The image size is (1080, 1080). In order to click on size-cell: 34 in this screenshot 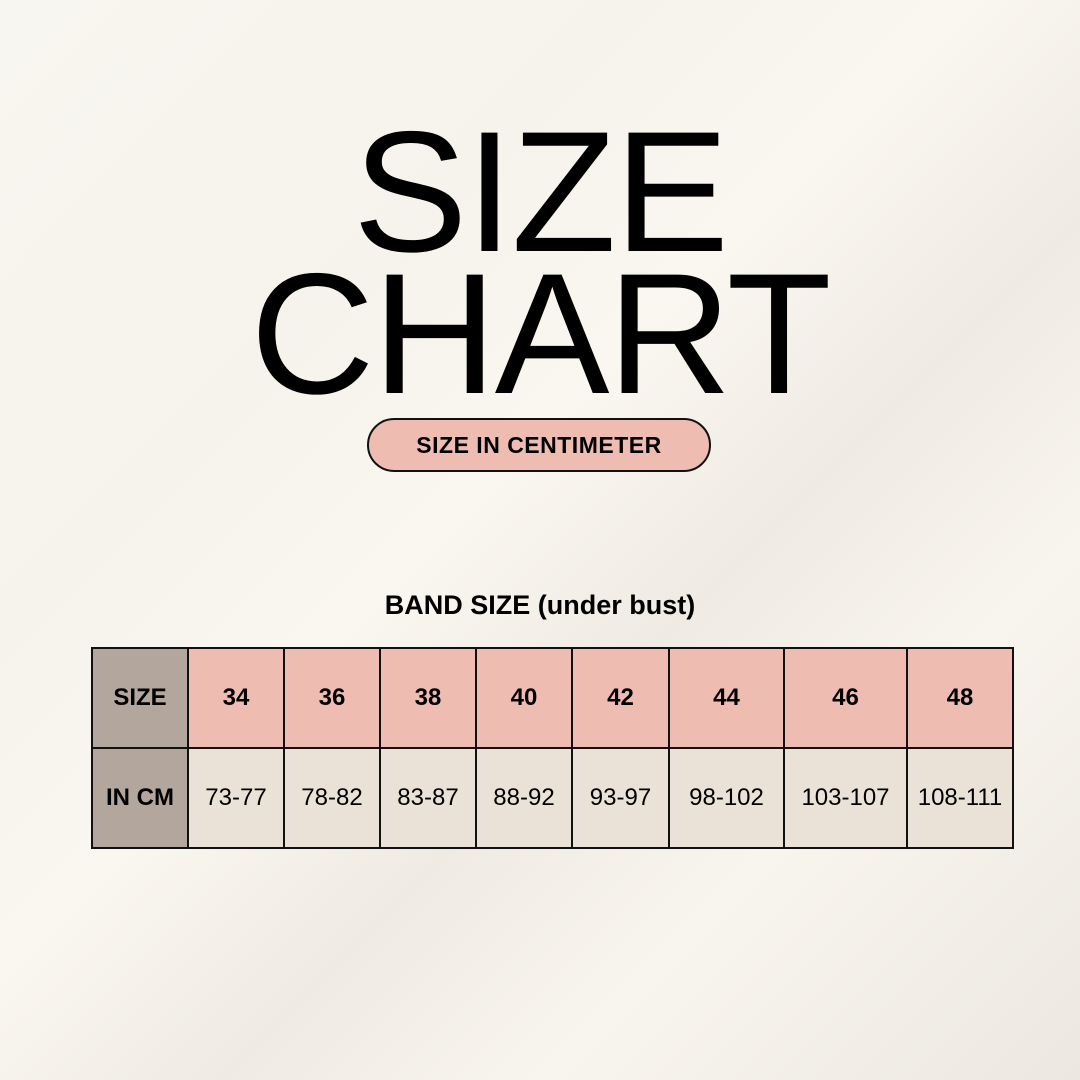, I will do `click(236, 698)`.